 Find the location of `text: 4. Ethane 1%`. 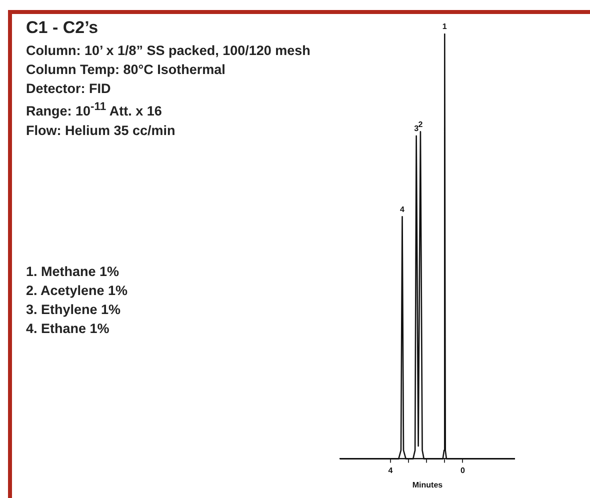

text: 4. Ethane 1% is located at coordinates (68, 329).